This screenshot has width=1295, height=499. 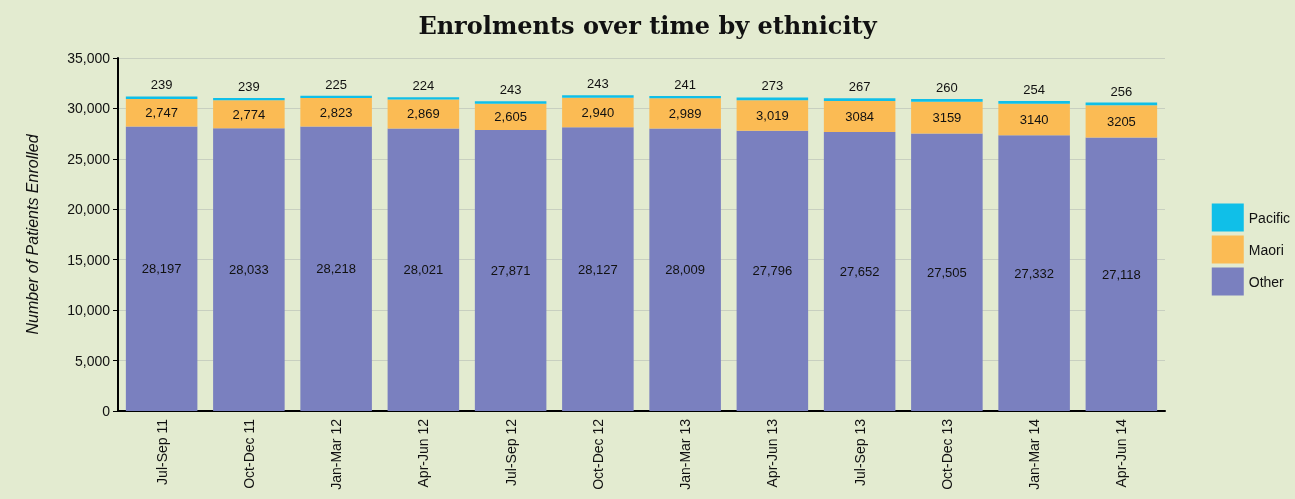 I want to click on data-label: 3084, so click(x=860, y=117).